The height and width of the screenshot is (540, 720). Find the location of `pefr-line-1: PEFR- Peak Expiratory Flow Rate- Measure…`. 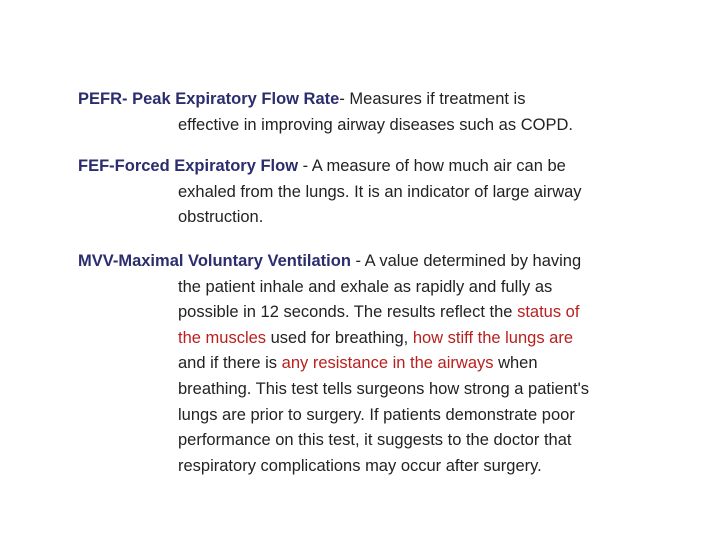

pefr-line-1: PEFR- Peak Expiratory Flow Rate- Measure… is located at coordinates (368, 100).